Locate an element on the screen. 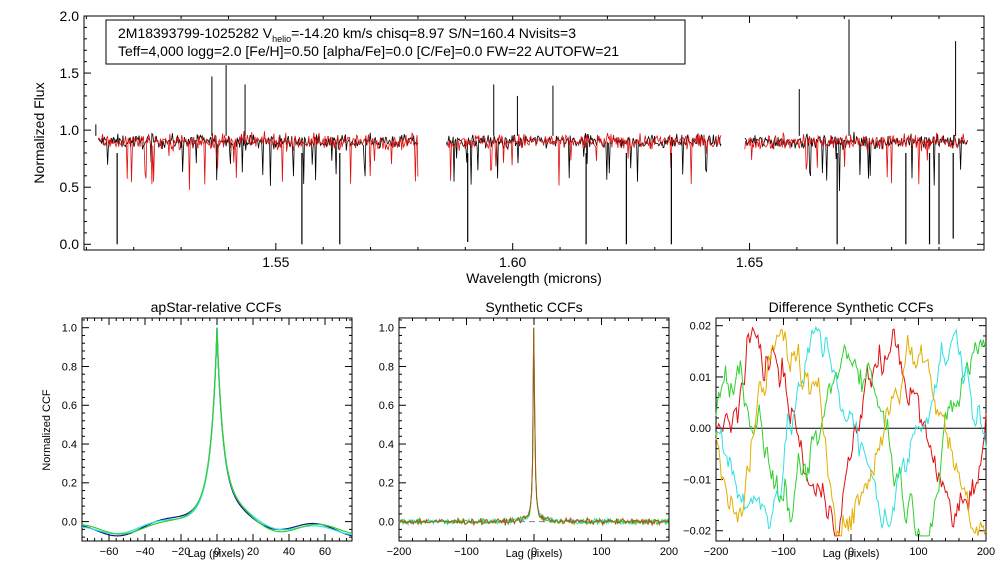 The width and height of the screenshot is (1008, 576). apstar-ccf-ytick-label-5: 1.0 is located at coordinates (69, 329).